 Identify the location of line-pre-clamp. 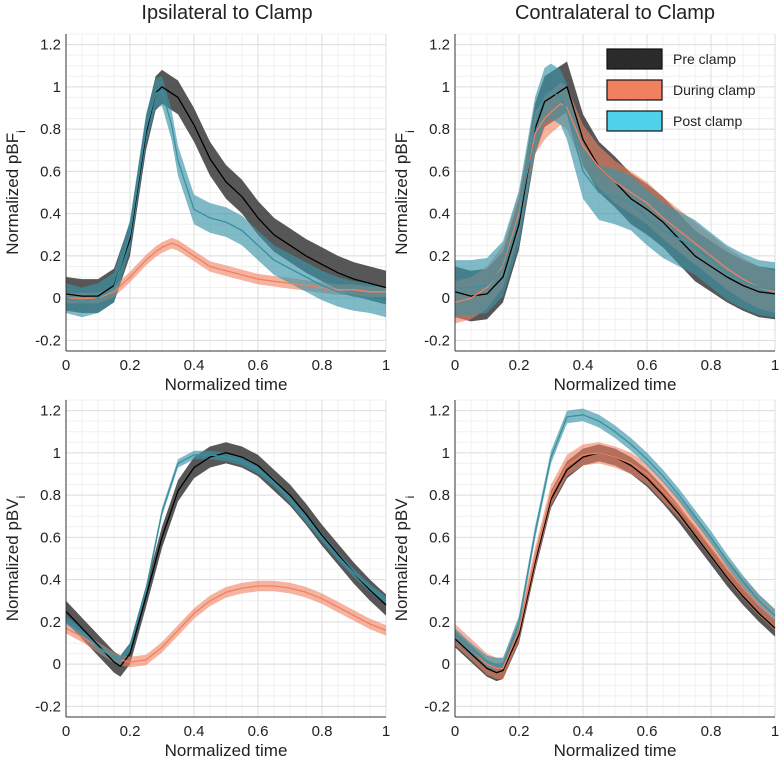
(226, 559).